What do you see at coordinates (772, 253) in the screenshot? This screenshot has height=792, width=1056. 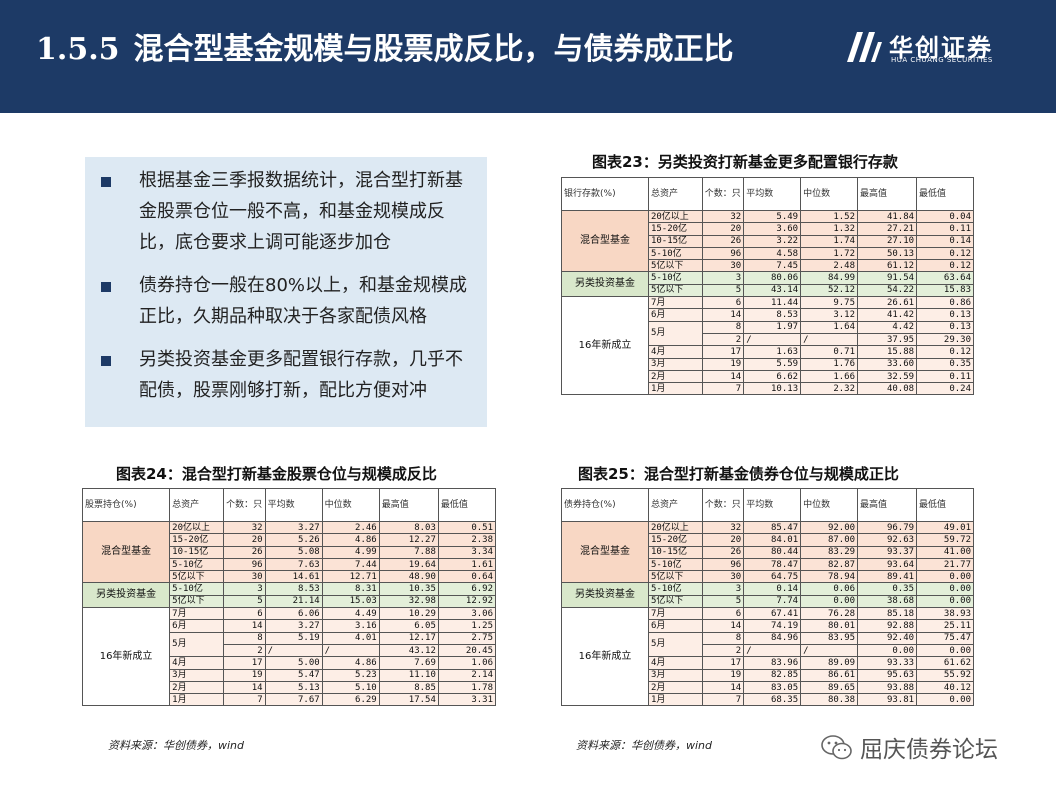 I see `table-cell: 4.58` at bounding box center [772, 253].